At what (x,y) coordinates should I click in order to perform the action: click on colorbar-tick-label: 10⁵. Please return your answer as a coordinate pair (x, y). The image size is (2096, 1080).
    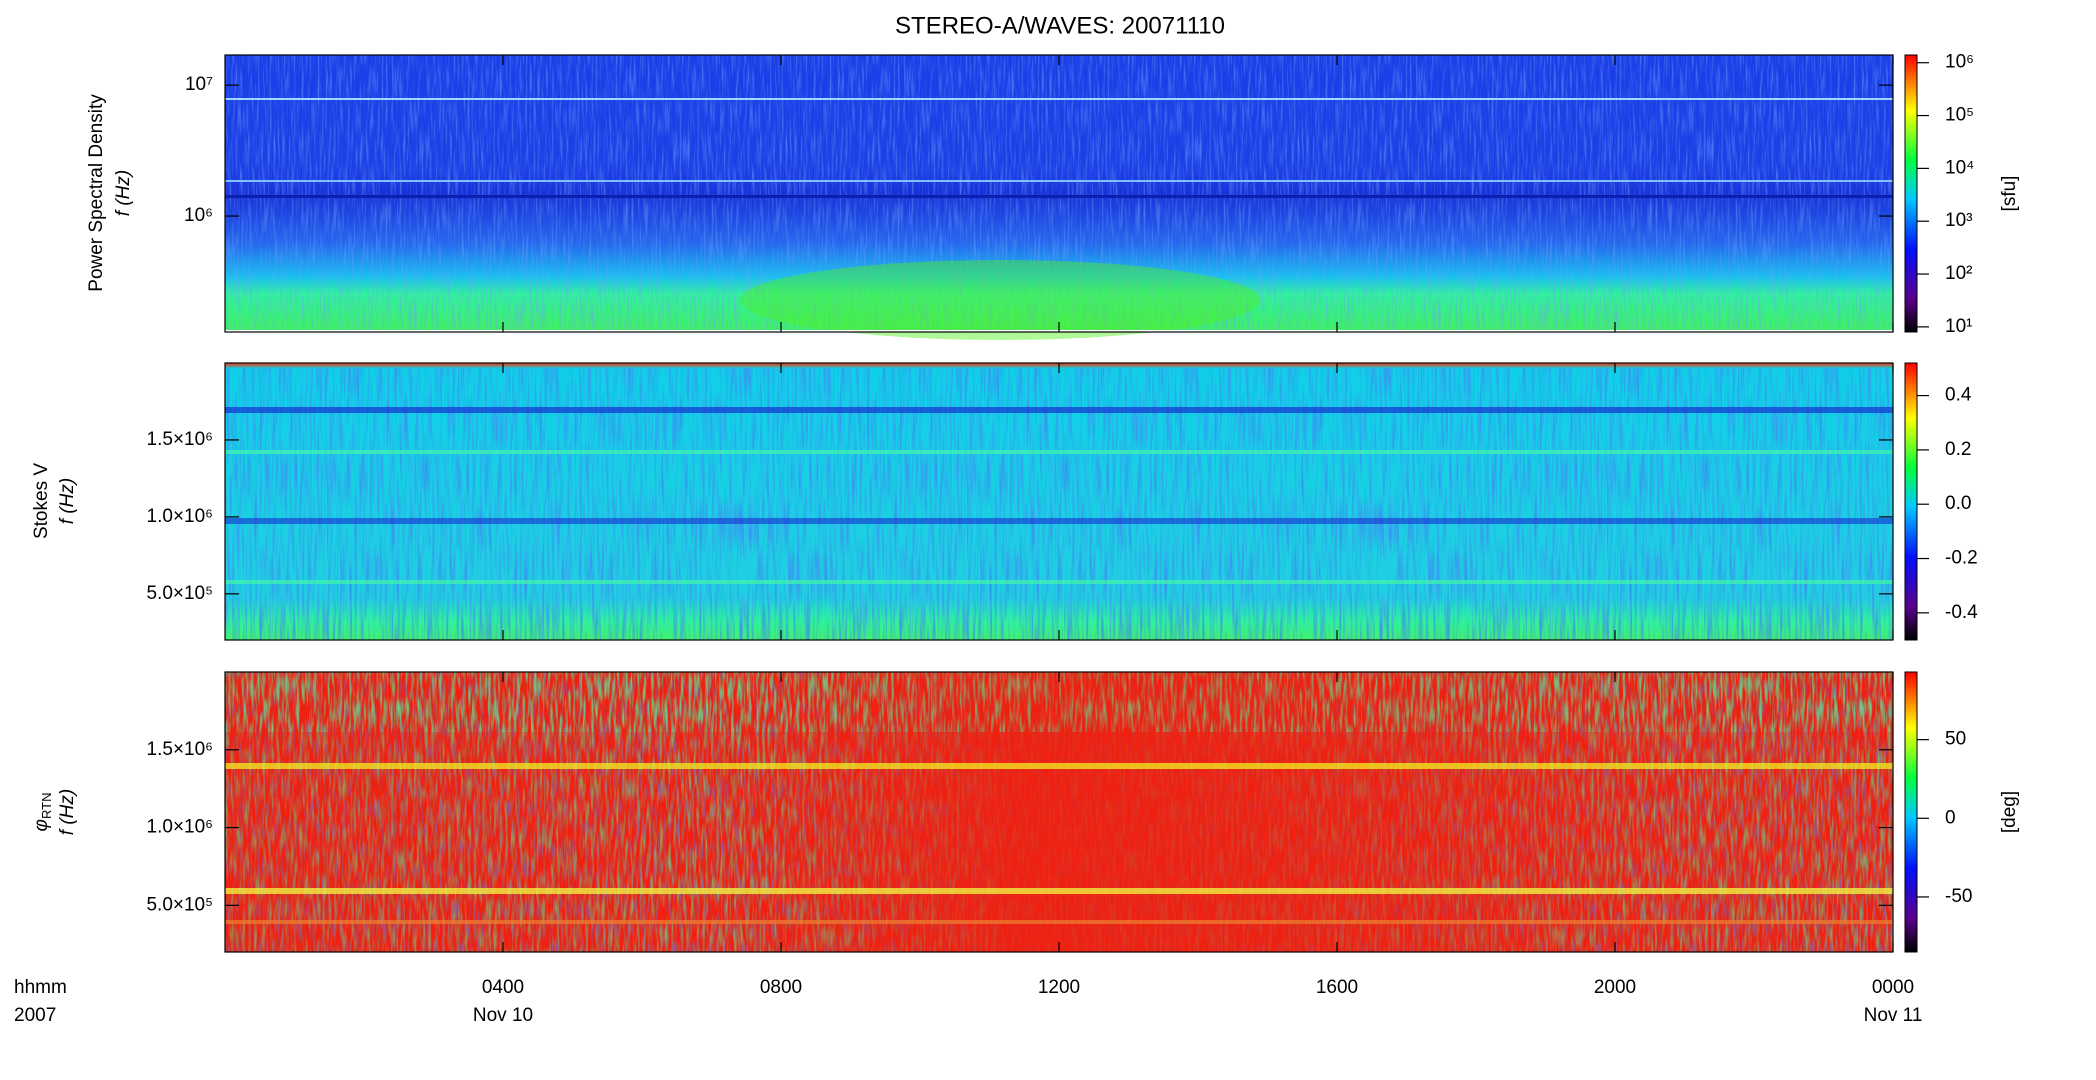
    Looking at the image, I should click on (1959, 115).